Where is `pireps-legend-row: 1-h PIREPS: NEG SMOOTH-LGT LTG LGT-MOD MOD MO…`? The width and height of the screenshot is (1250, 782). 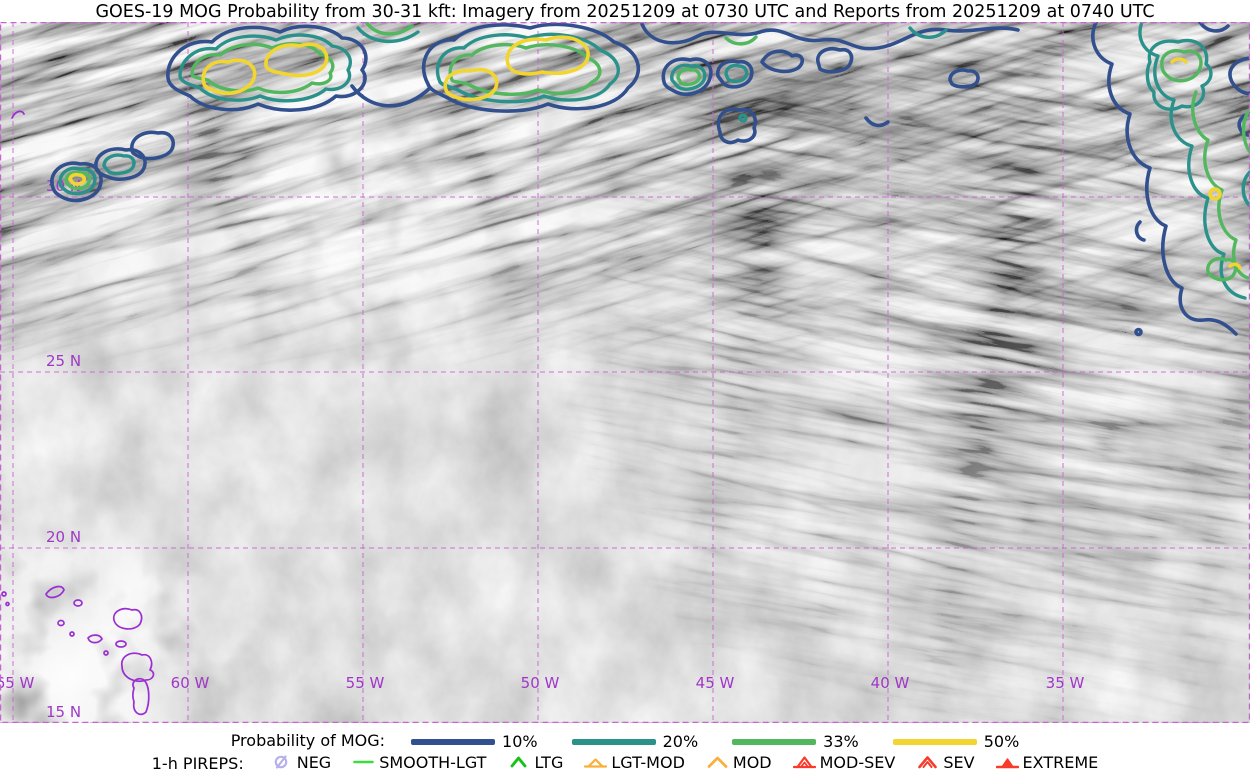
pireps-legend-row: 1-h PIREPS: NEG SMOOTH-LGT LTG LGT-MOD MOD MO… is located at coordinates (625, 763).